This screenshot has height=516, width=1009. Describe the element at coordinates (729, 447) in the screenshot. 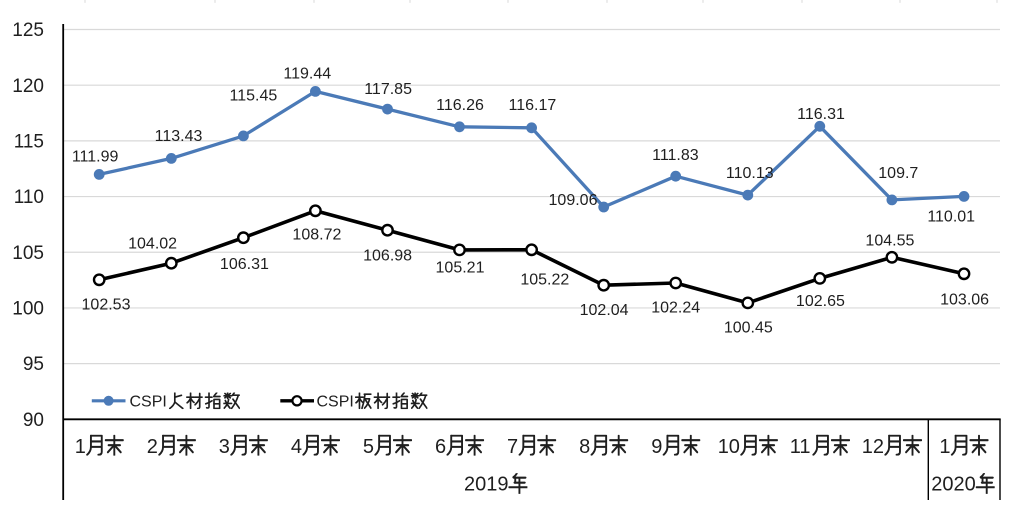

I see `svg-text: 10` at that location.